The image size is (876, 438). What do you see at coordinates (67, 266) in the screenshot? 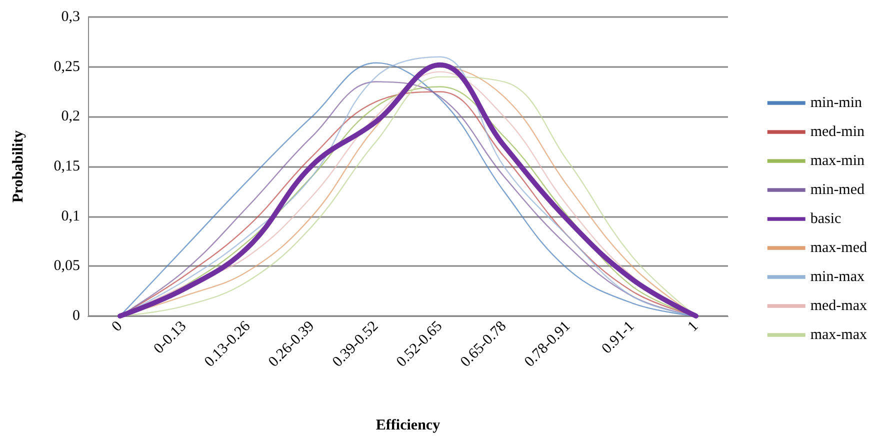
I see `y-tick-label: 0,05` at bounding box center [67, 266].